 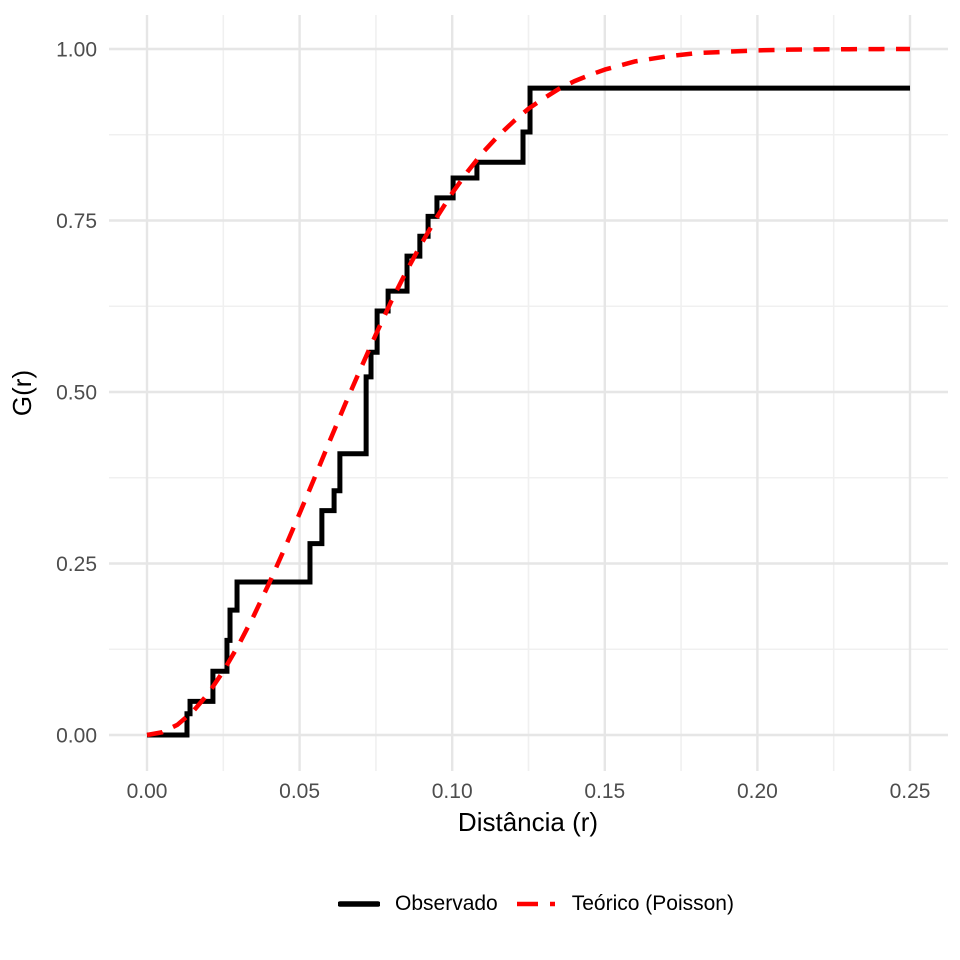 What do you see at coordinates (535, 903) in the screenshot?
I see `dashed-line-key-icon` at bounding box center [535, 903].